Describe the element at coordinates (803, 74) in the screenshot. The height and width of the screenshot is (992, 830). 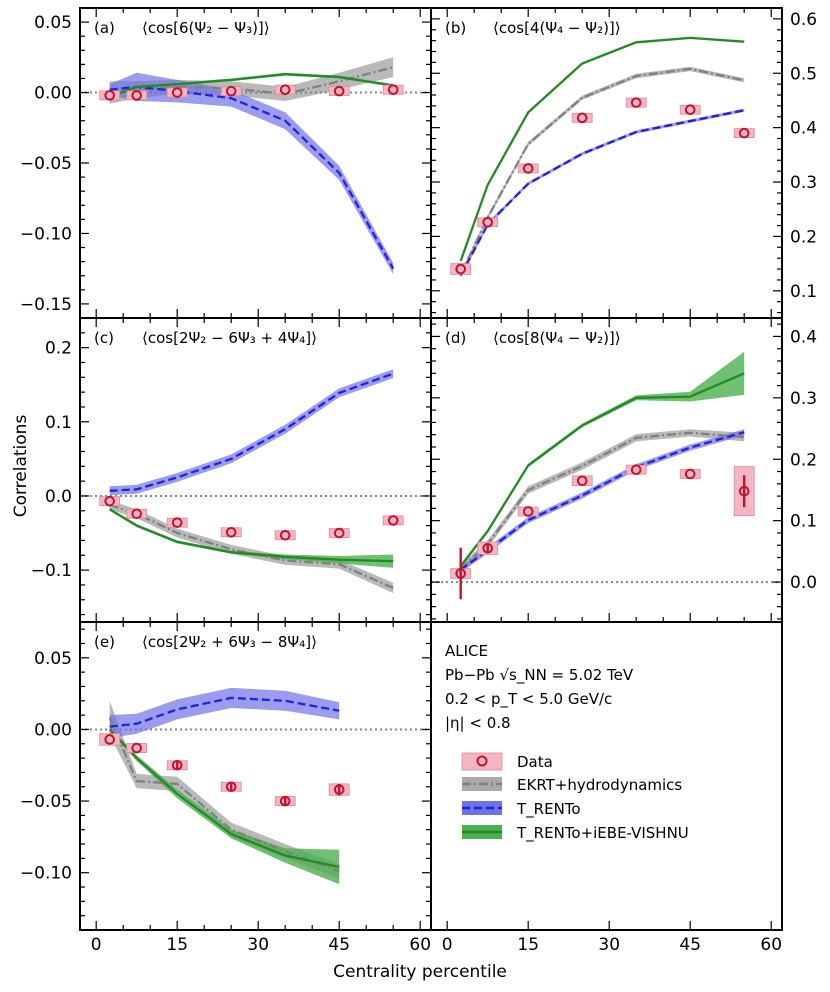
I see `y-tick-label-b-1: 0.5` at that location.